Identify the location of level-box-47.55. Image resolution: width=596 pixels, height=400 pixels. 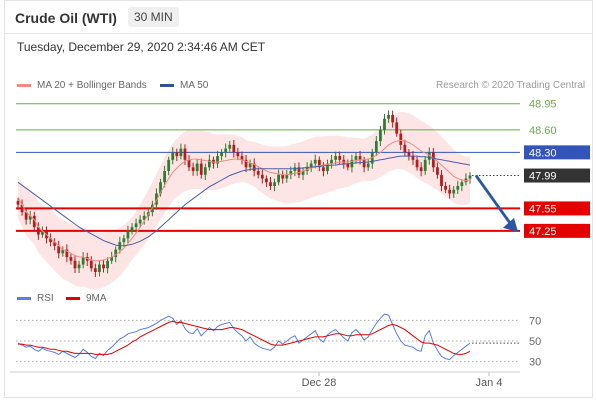
(557, 208).